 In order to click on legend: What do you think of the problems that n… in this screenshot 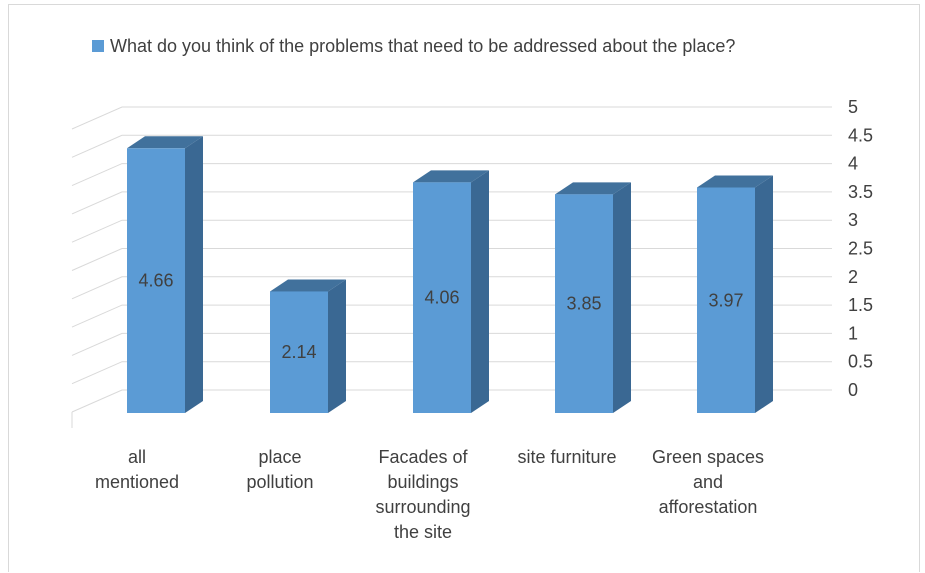, I will do `click(413, 46)`.